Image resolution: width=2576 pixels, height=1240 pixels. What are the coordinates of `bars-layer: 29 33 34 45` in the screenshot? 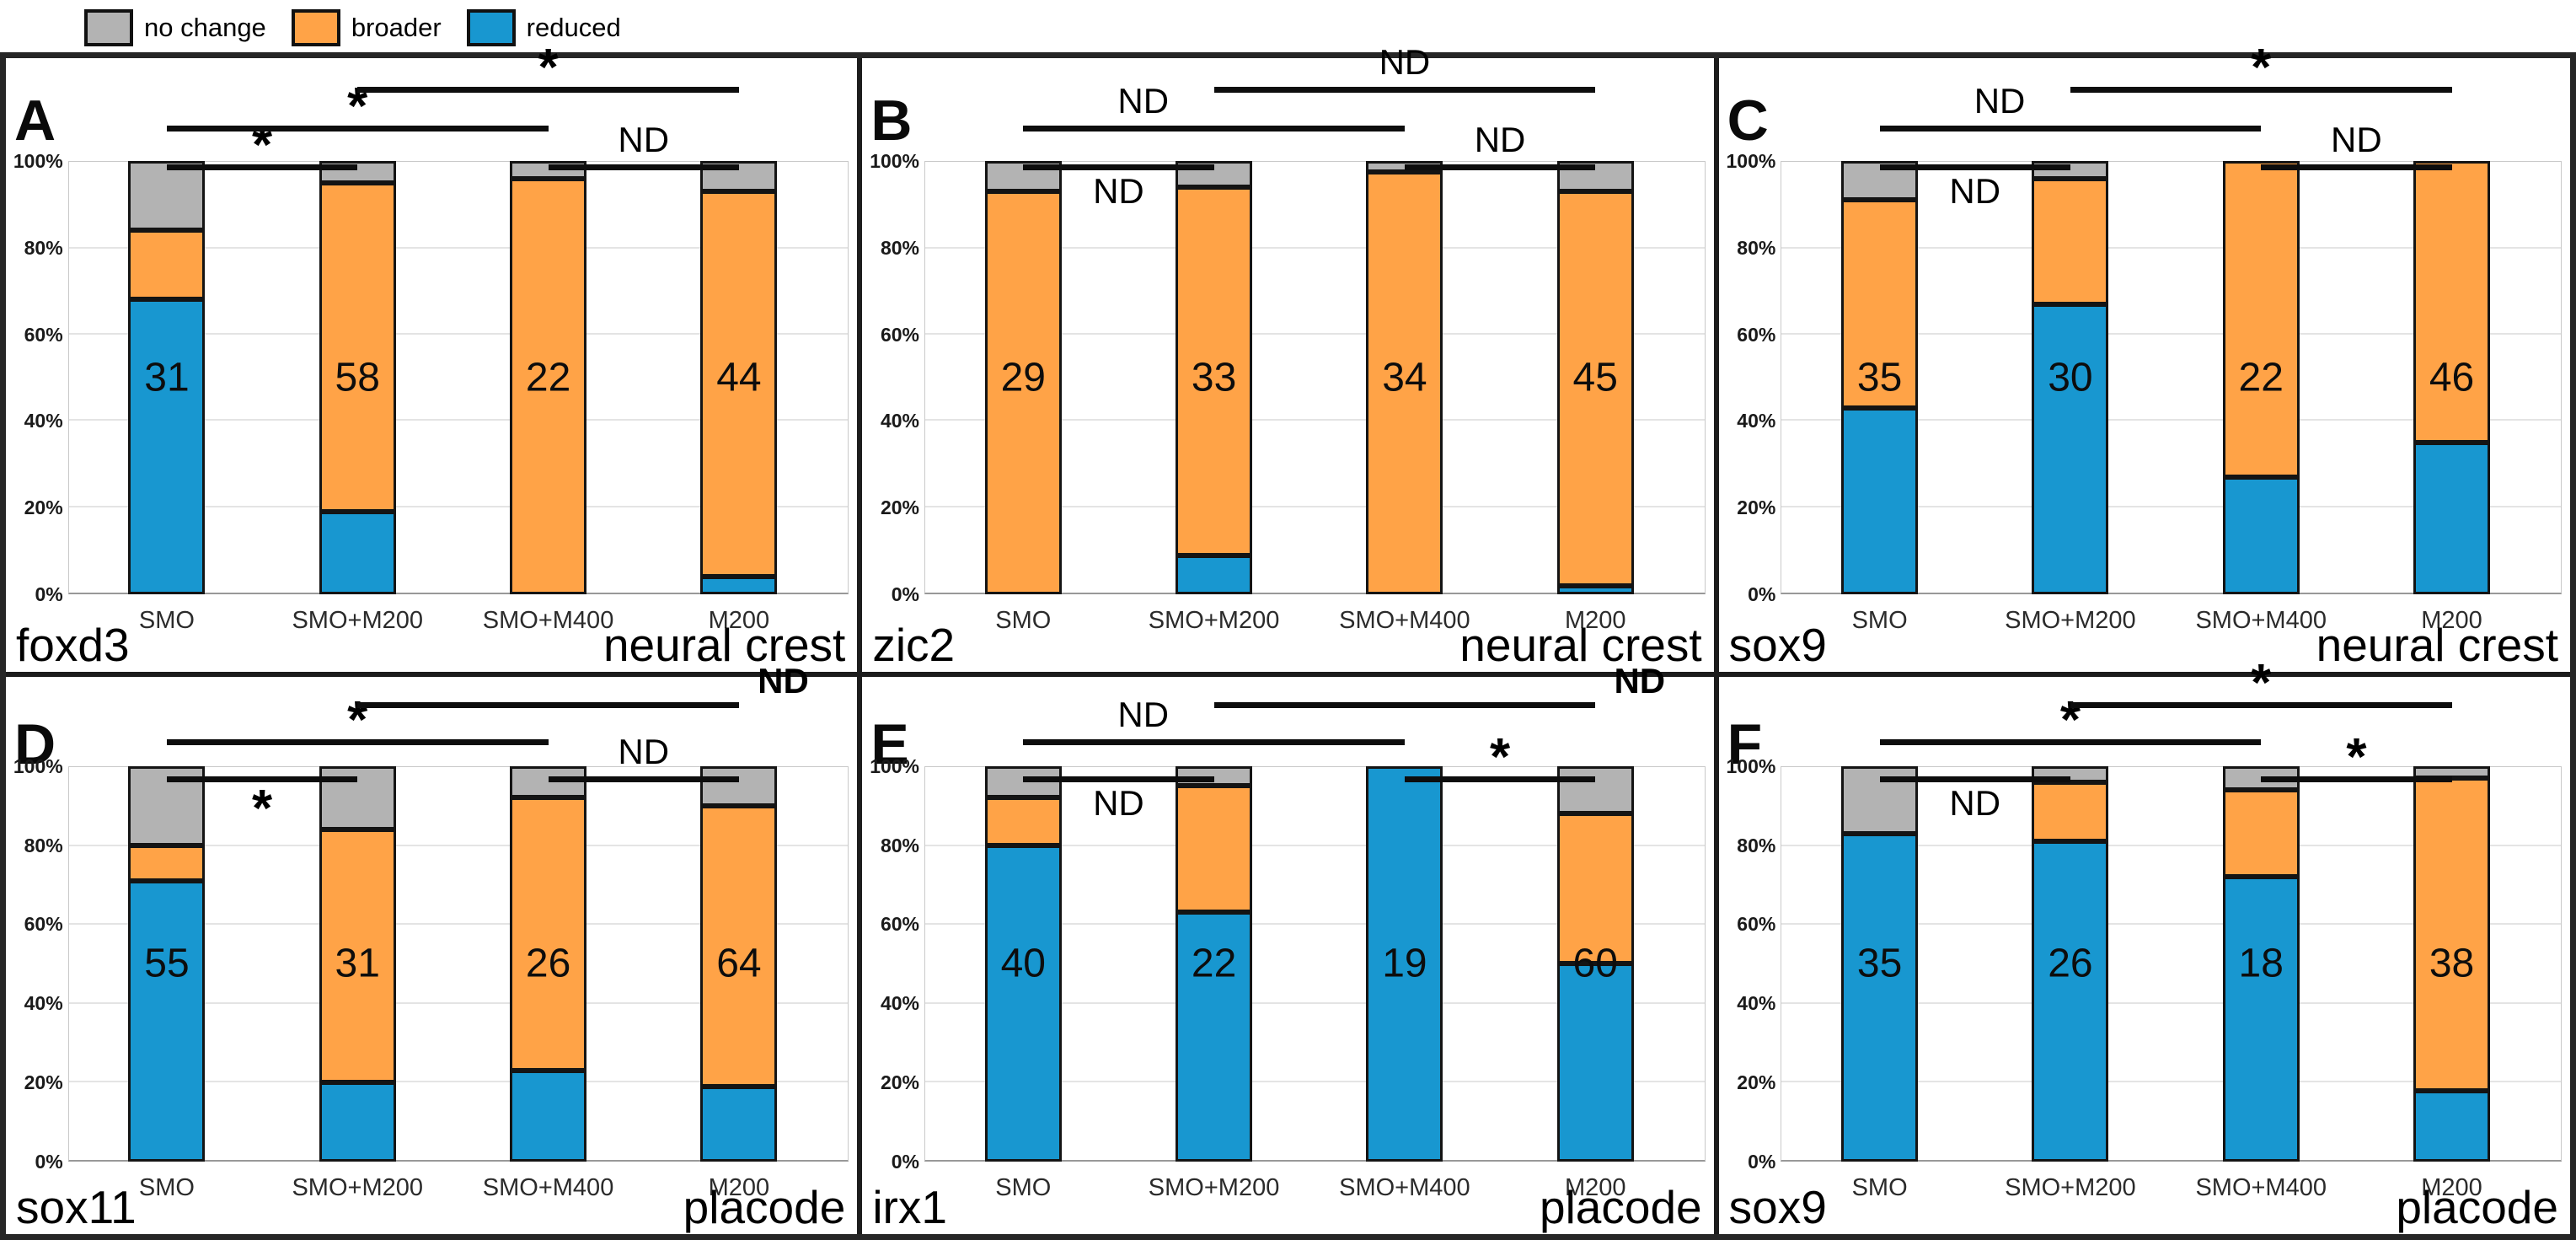 It's located at (1287, 377).